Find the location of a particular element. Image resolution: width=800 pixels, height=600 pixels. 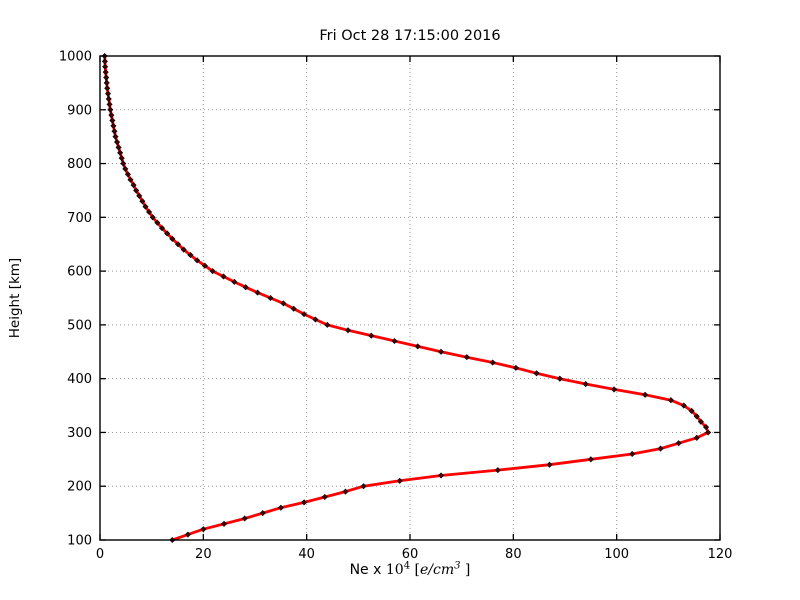

x-axis-label-part: 4 is located at coordinates (407, 566).